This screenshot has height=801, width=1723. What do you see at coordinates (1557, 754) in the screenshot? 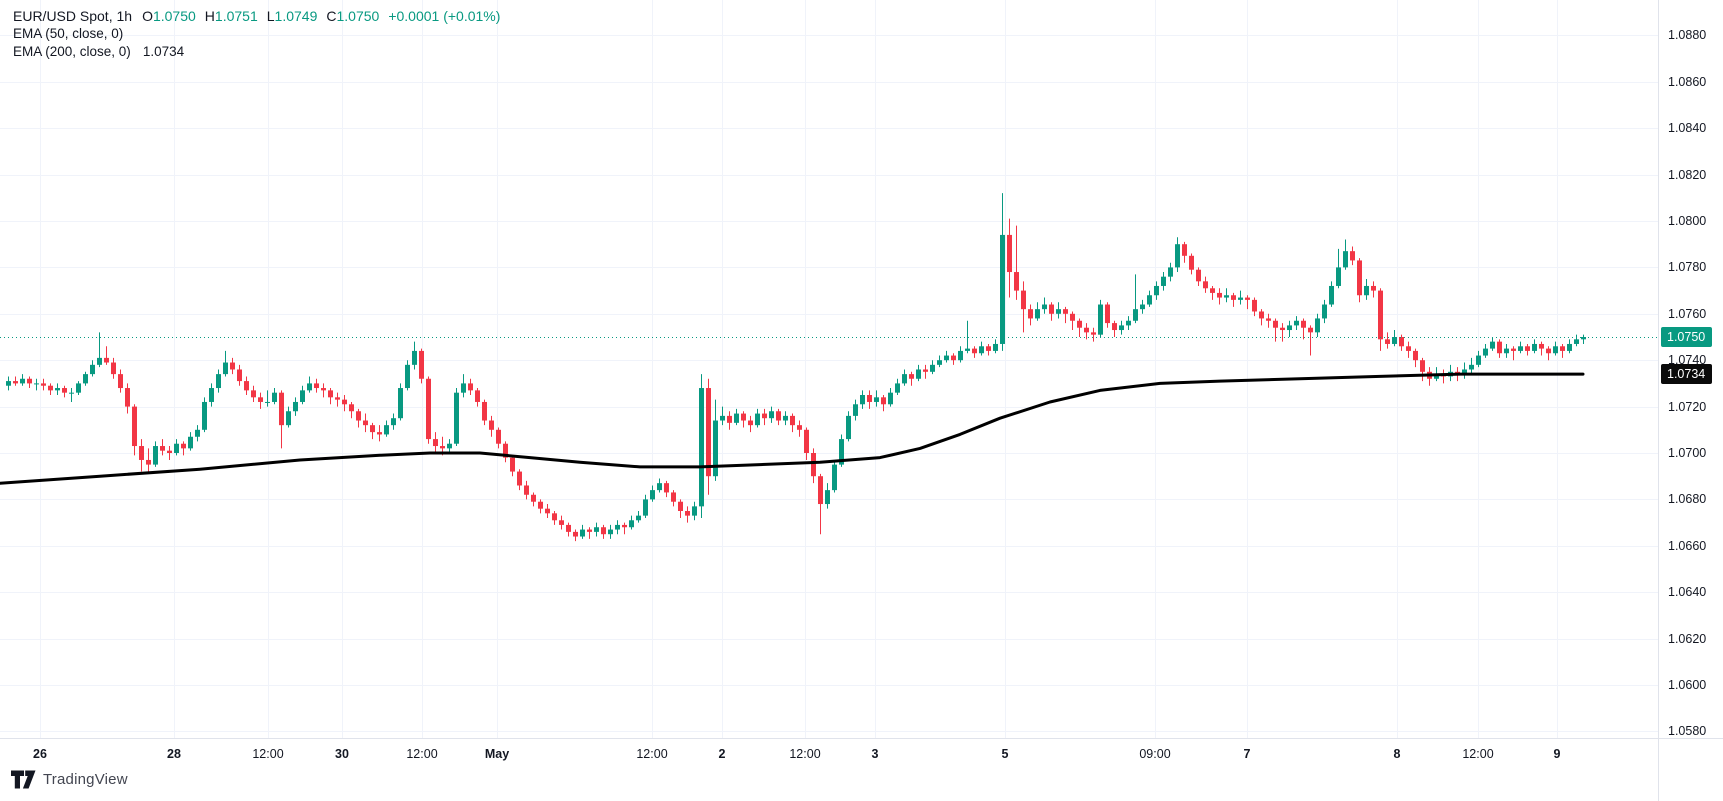
I see `time-tick-label: 9` at bounding box center [1557, 754].